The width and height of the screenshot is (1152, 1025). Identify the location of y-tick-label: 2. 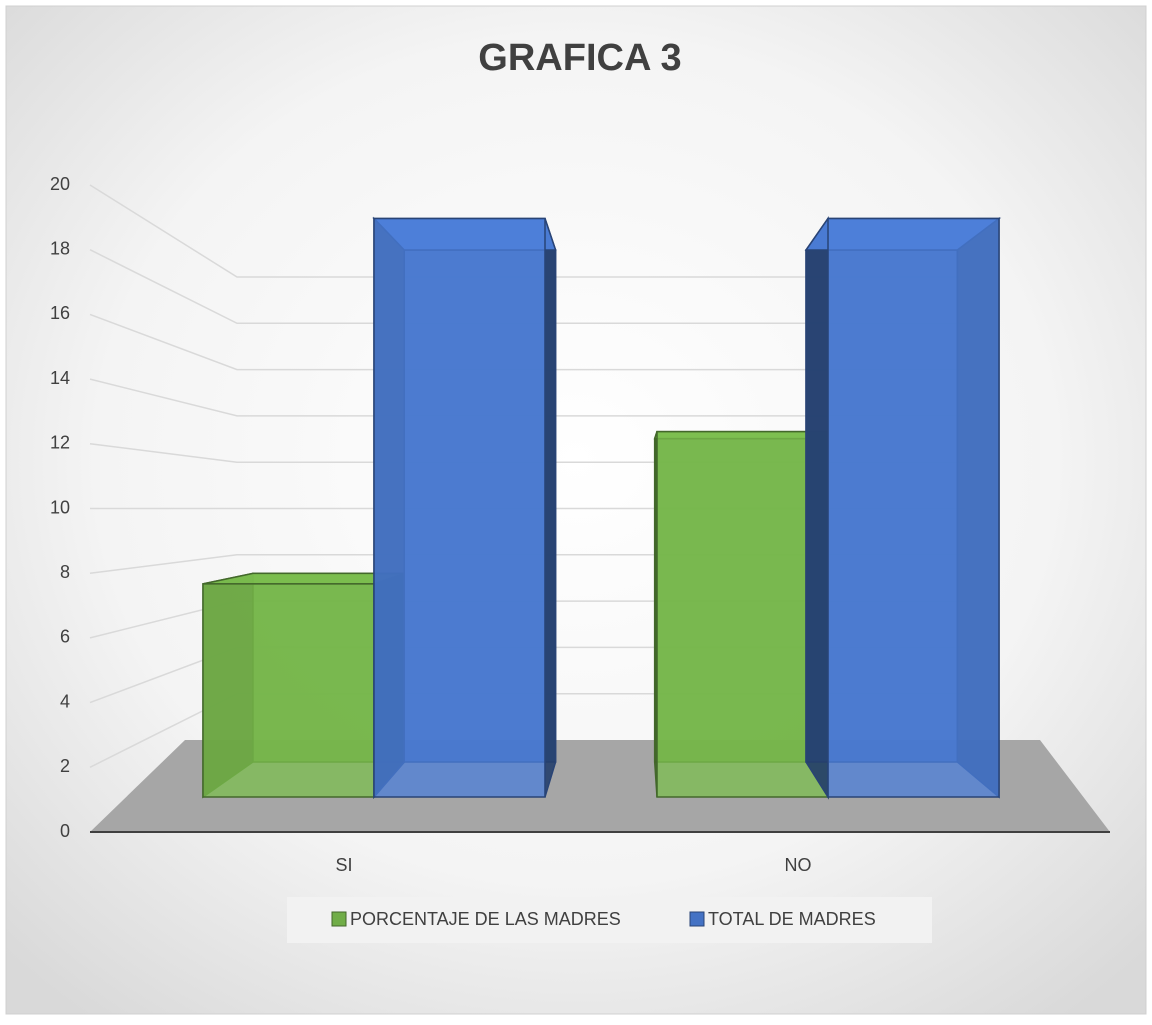
(65, 766).